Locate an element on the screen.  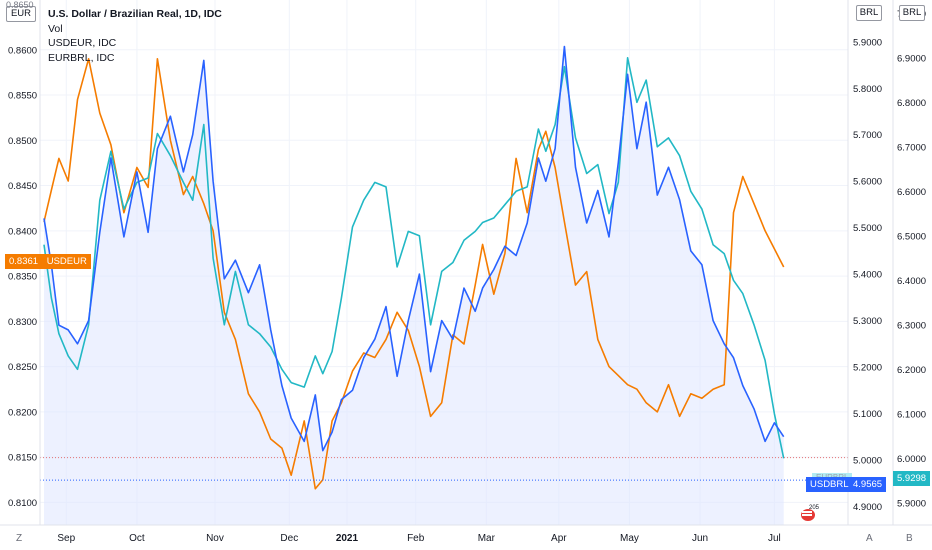
usdeur-price-tag: 0.8361 USDEUR is located at coordinates (48, 261).